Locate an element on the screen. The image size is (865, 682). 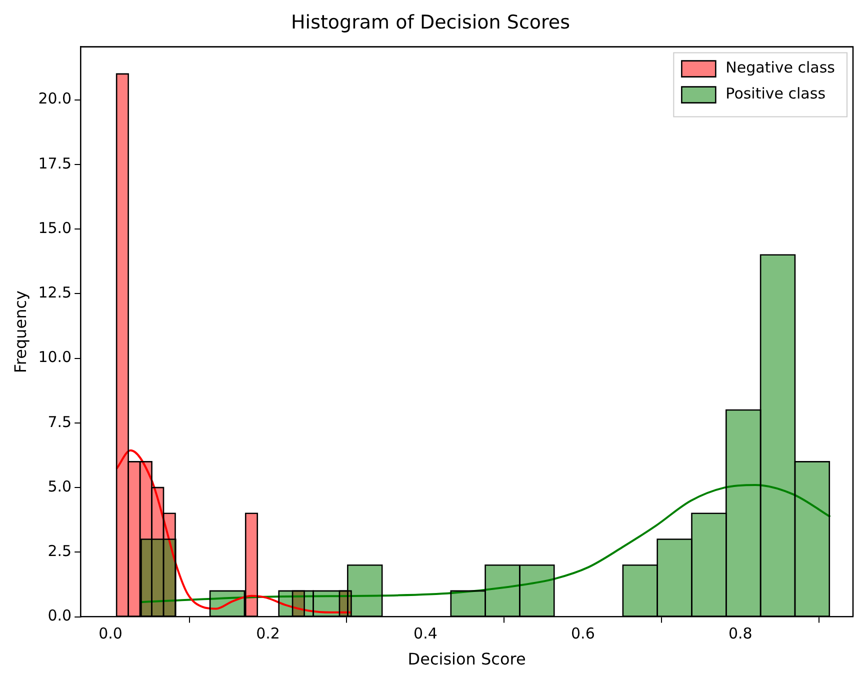
y-tick-label: 10.0 is located at coordinates (55, 357).